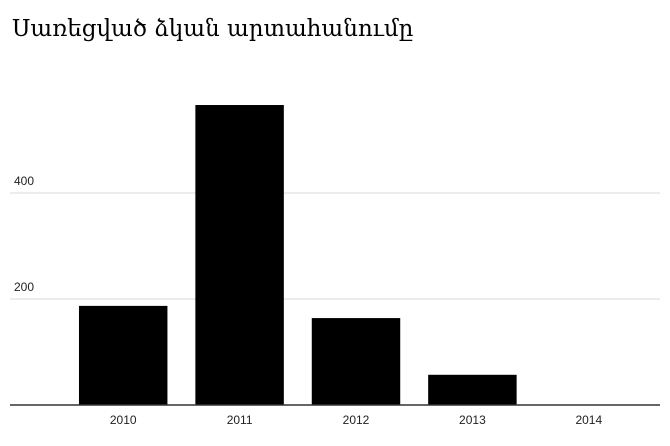 This screenshot has width=670, height=446. I want to click on y-tick-label: 200, so click(24, 287).